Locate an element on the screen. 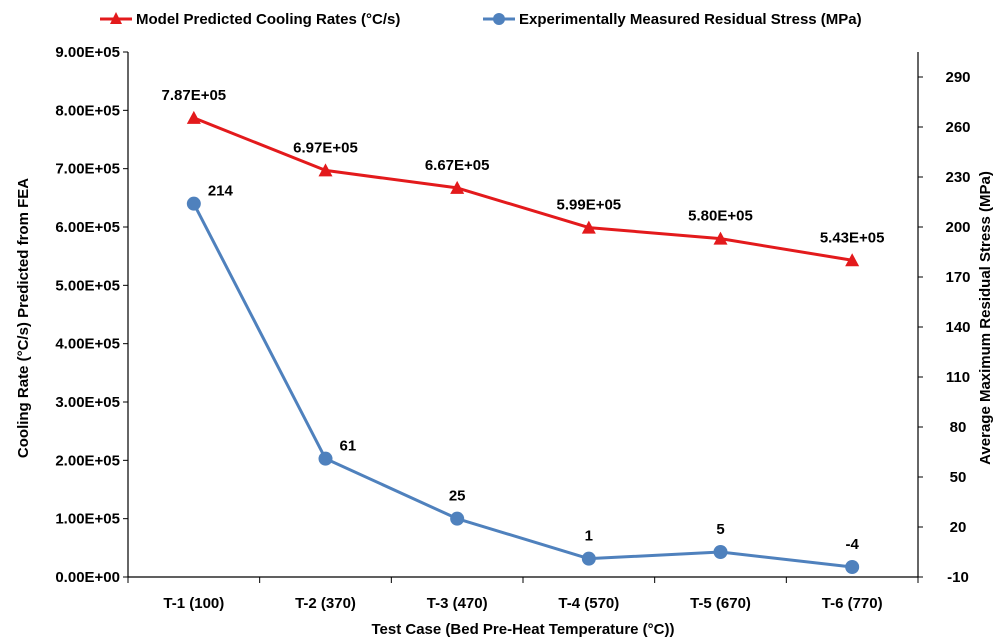  residual-stress-data-label: 5 is located at coordinates (720, 529).